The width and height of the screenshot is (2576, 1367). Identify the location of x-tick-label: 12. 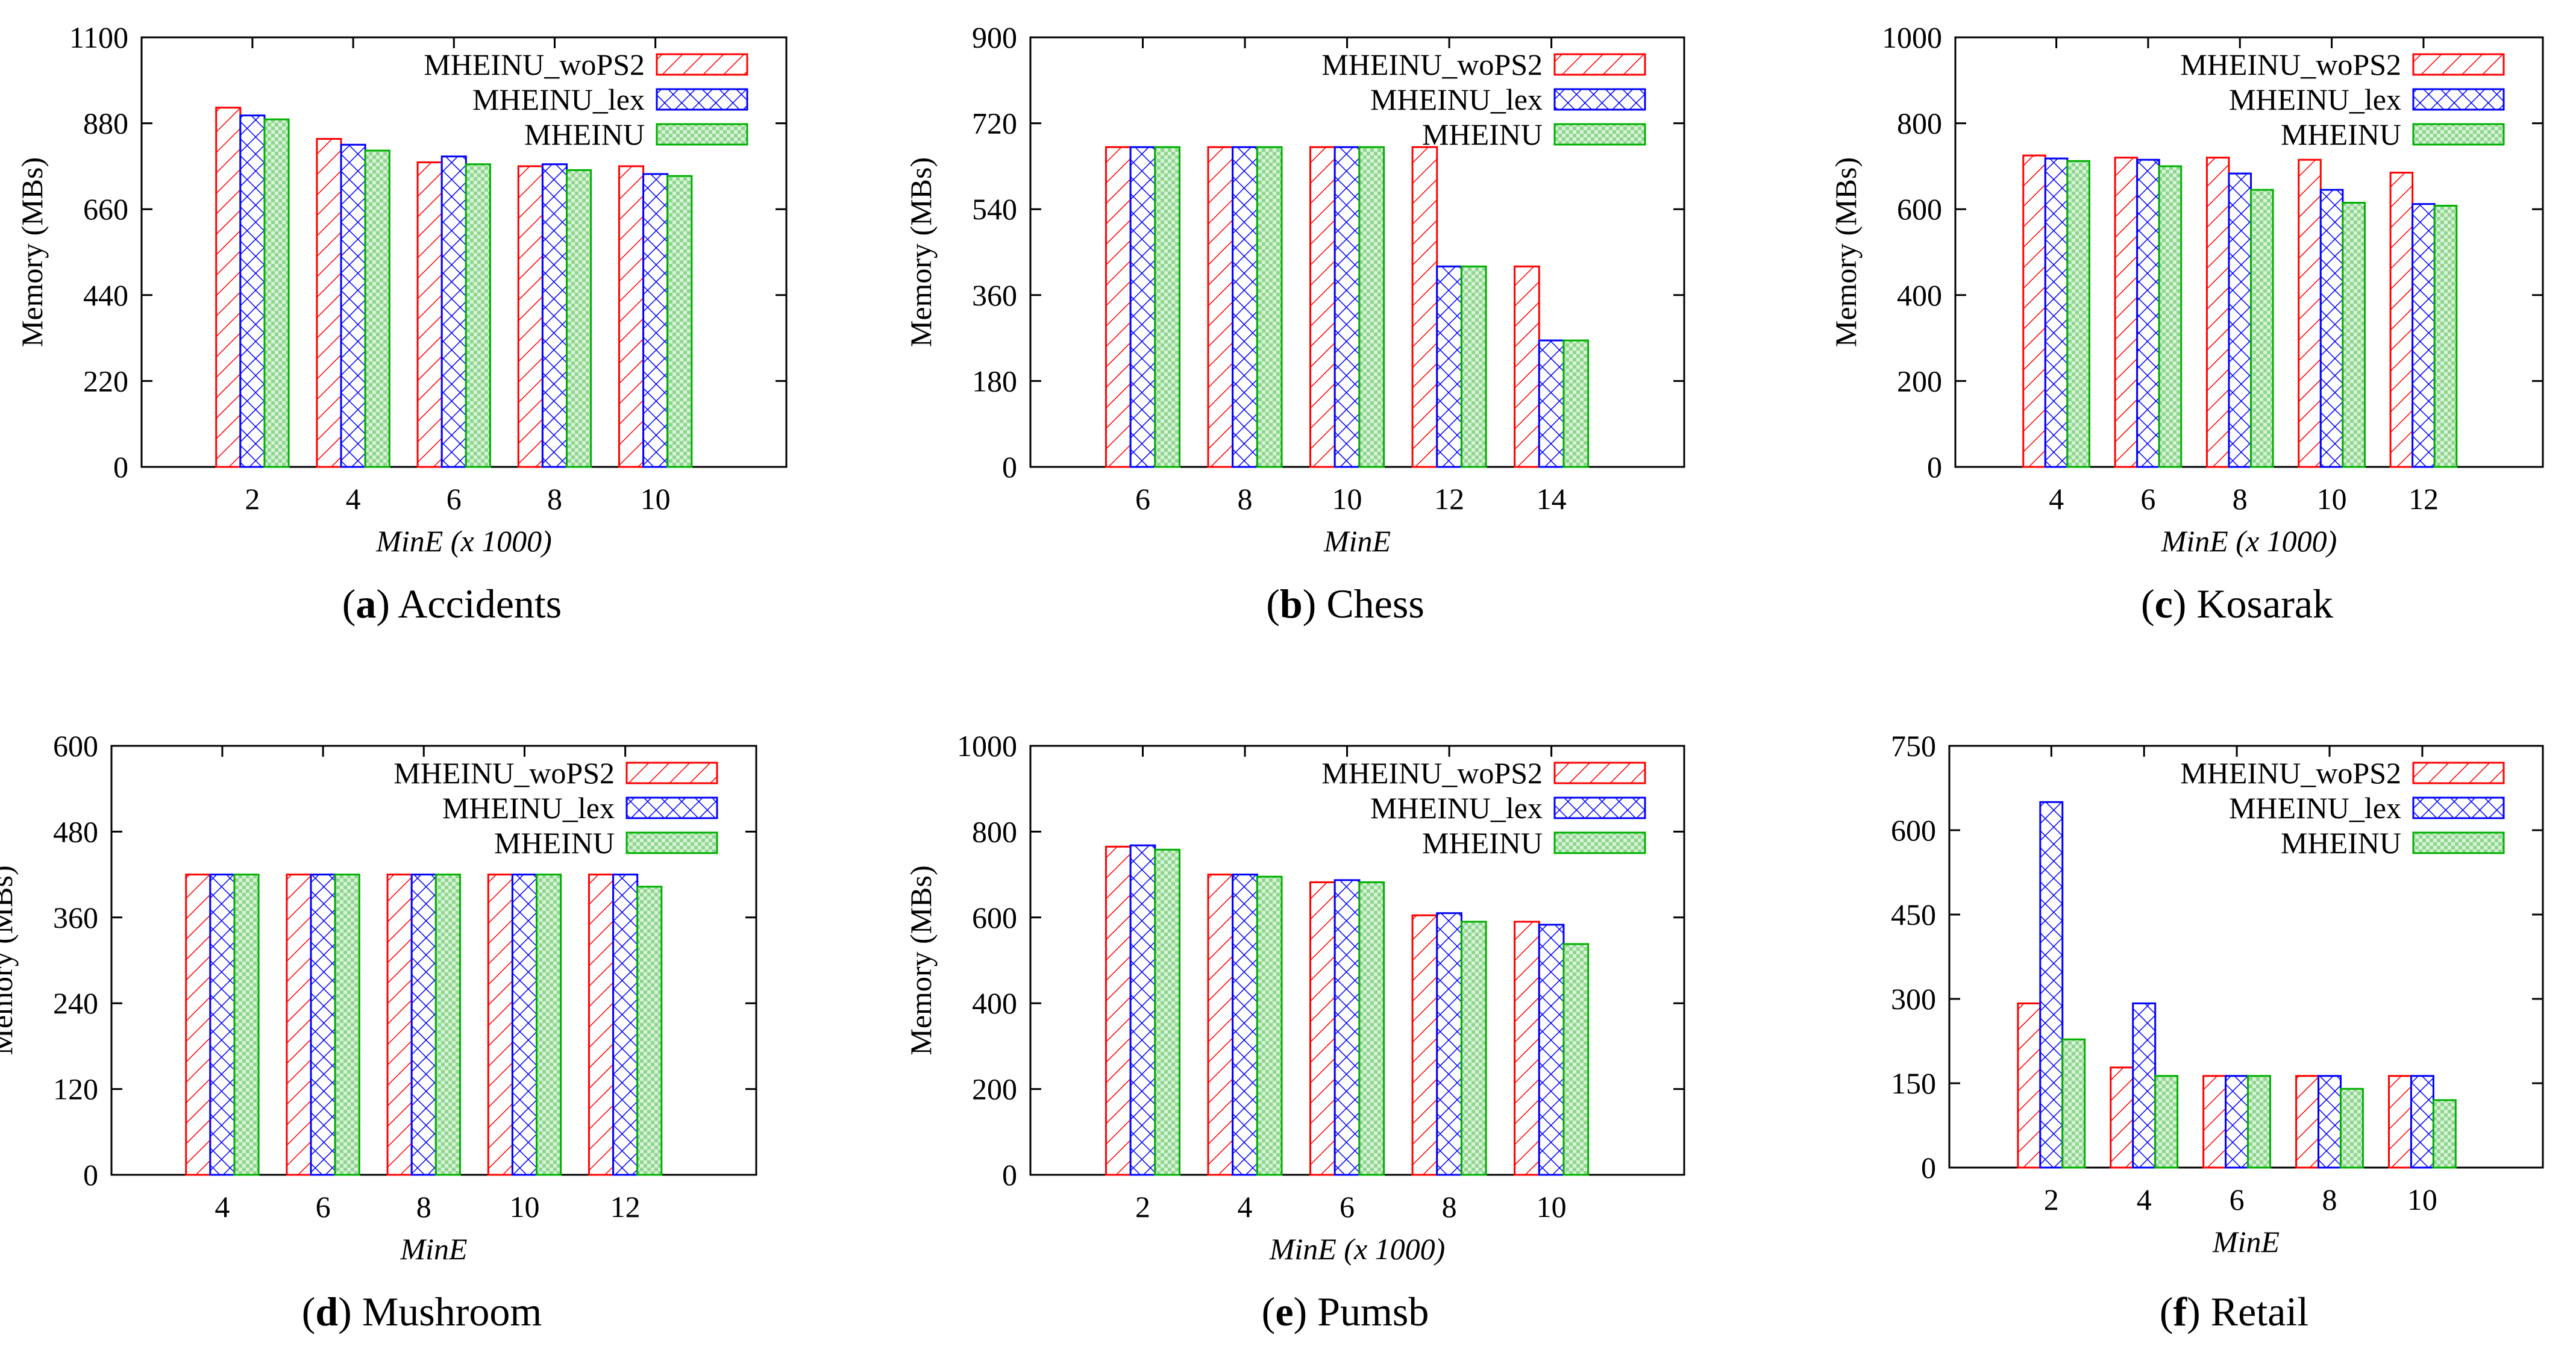
(2423, 499).